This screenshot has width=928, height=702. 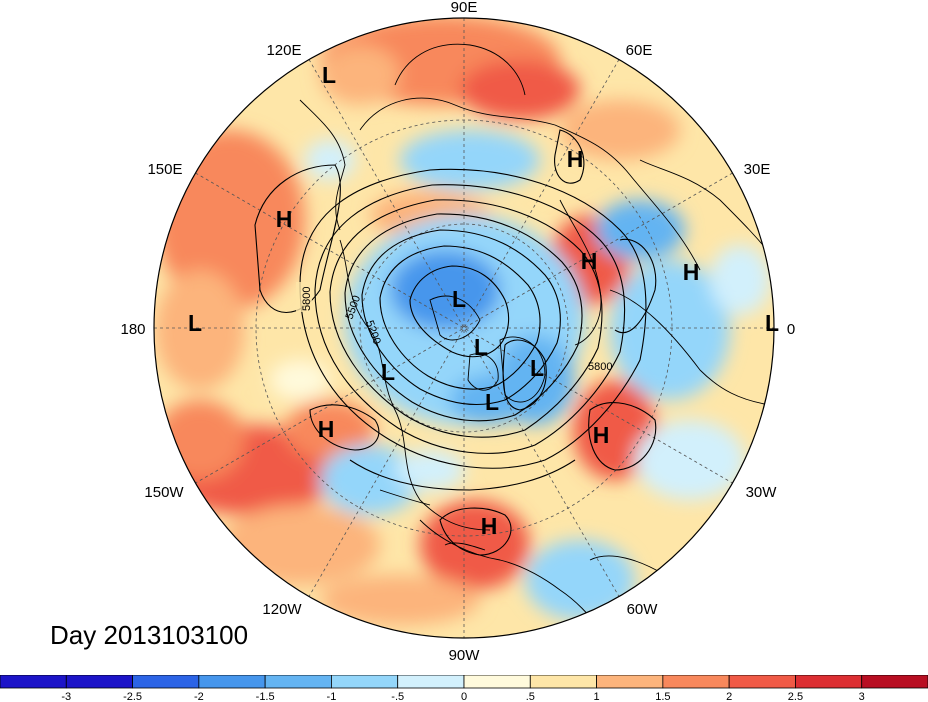 I want to click on pressure-center-l-siberia: L, so click(x=329, y=75).